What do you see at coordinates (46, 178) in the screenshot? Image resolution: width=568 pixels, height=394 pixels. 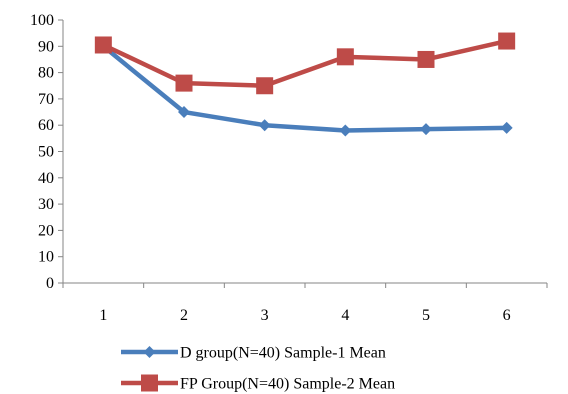 I see `y-tick-label: 40` at bounding box center [46, 178].